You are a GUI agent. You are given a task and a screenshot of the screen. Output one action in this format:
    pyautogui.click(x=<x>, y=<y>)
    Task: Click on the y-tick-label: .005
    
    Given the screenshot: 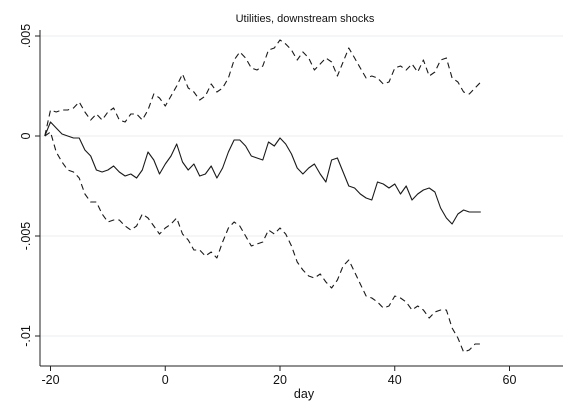 What is the action you would take?
    pyautogui.click(x=26, y=36)
    